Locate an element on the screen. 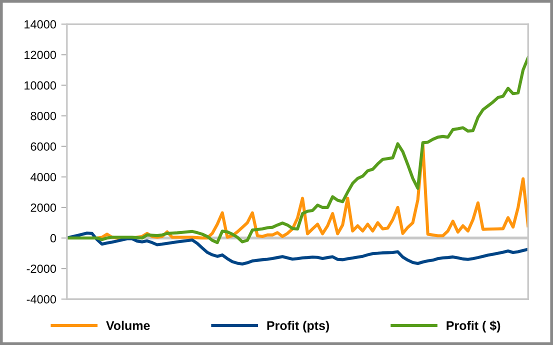 Image resolution: width=553 pixels, height=345 pixels. legend-label: Profit ( $) is located at coordinates (473, 326).